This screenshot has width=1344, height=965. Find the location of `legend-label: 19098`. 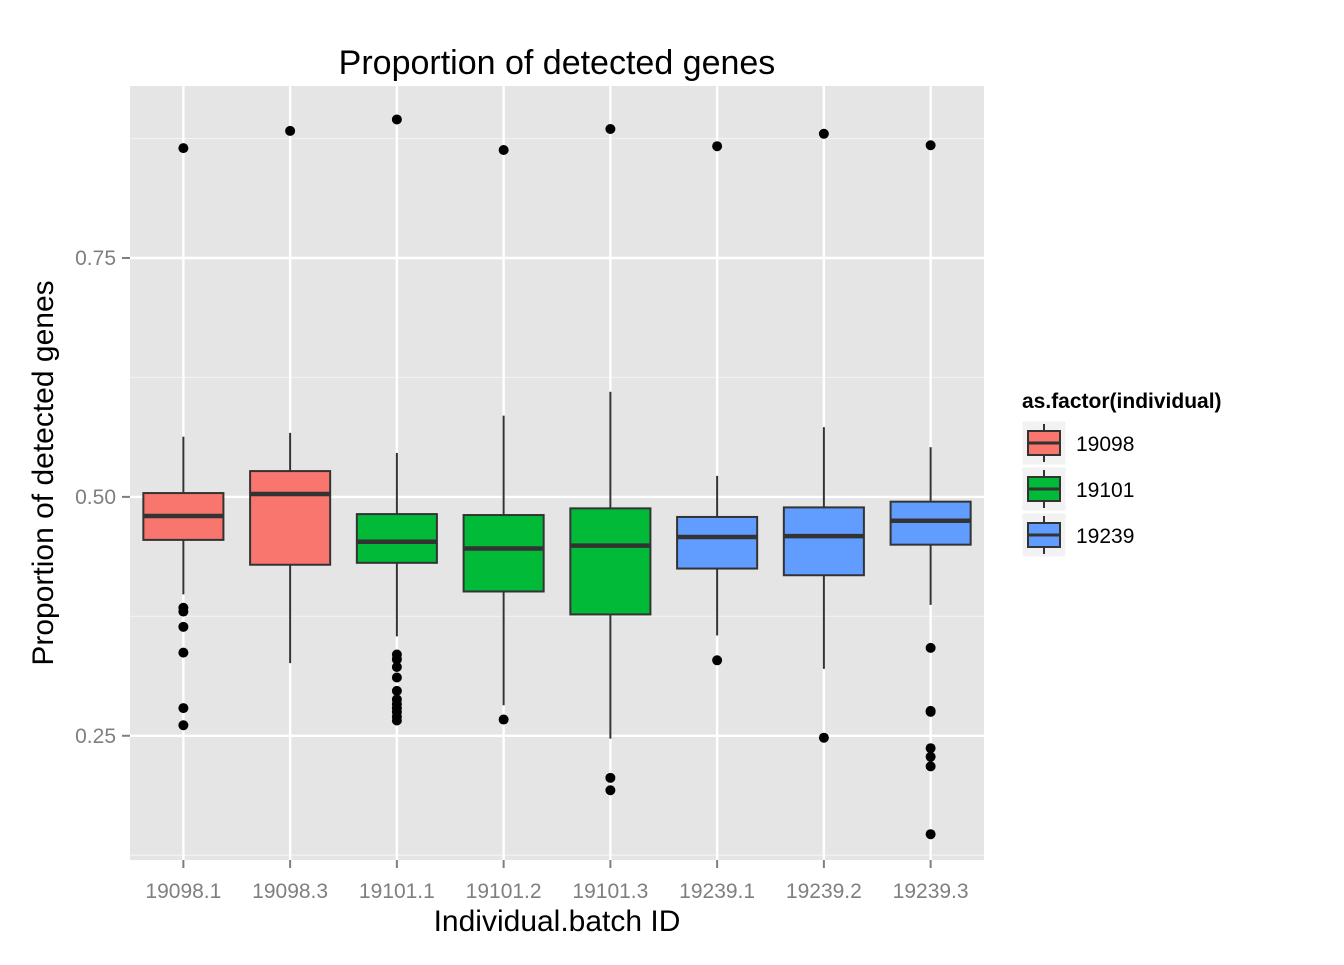

legend-label: 19098 is located at coordinates (1105, 444).